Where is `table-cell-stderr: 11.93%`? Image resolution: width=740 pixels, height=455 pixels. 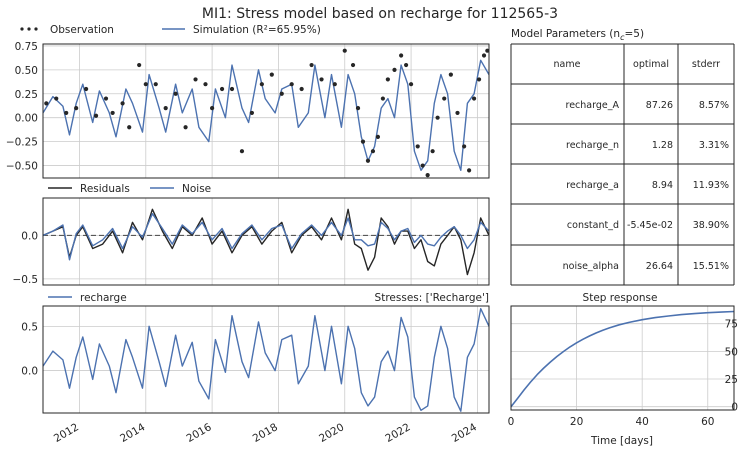 table-cell-stderr: 11.93% is located at coordinates (711, 185).